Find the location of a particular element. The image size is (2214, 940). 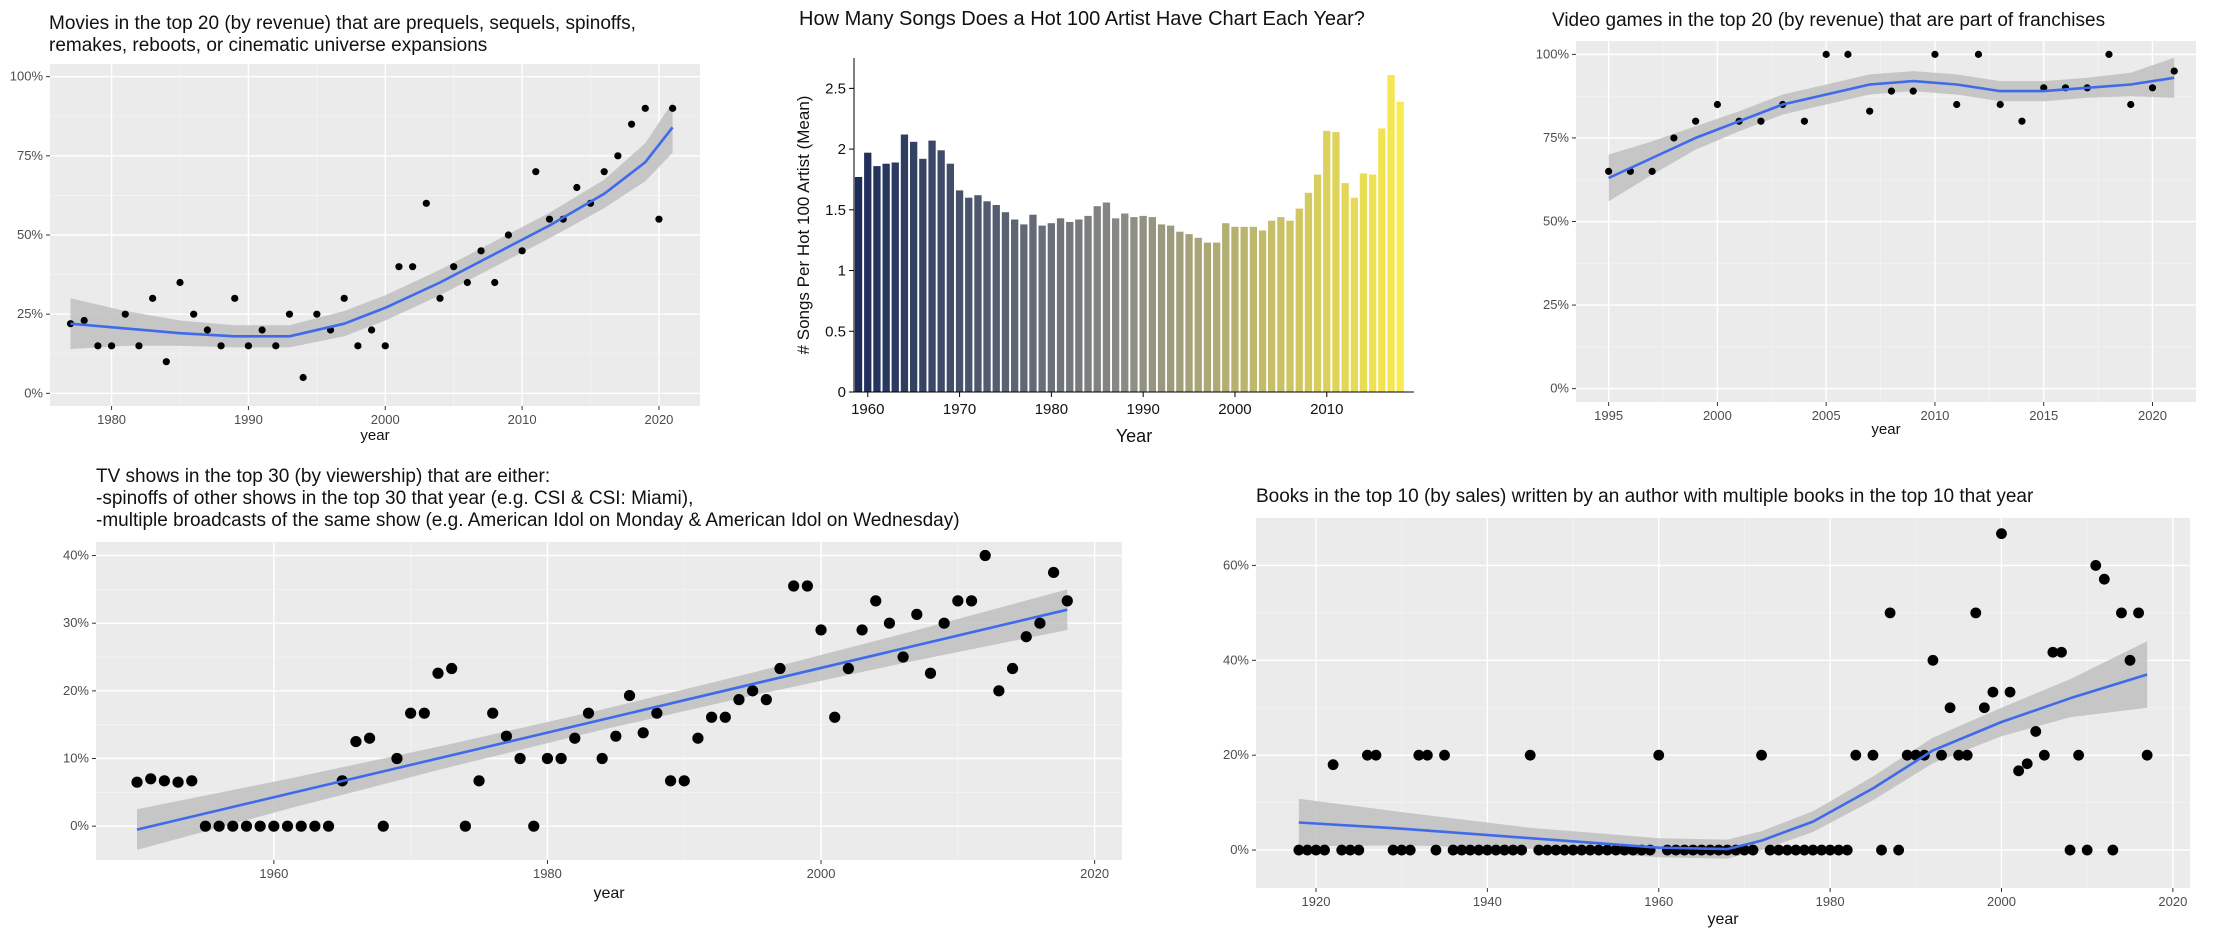

games-ytick-label: 50% is located at coordinates (1556, 221).